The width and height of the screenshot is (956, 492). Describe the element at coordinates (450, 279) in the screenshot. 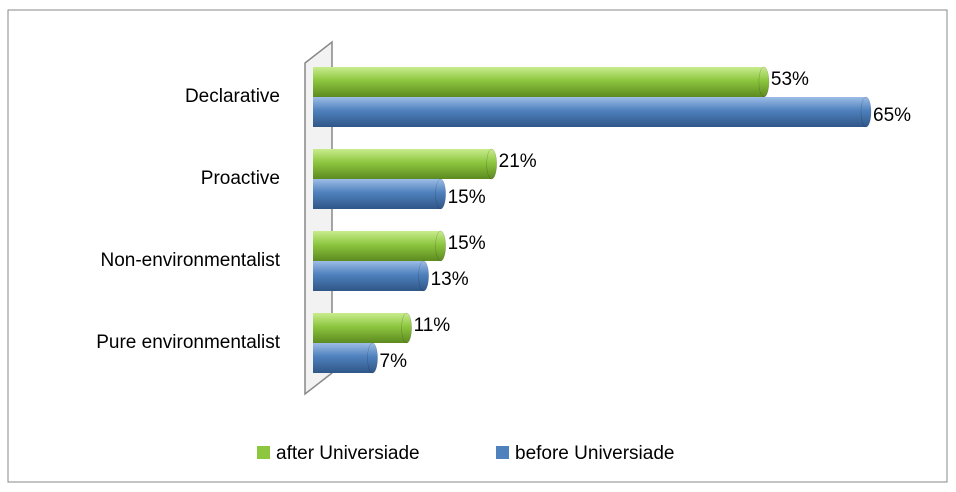

I see `value-label: 13%` at that location.